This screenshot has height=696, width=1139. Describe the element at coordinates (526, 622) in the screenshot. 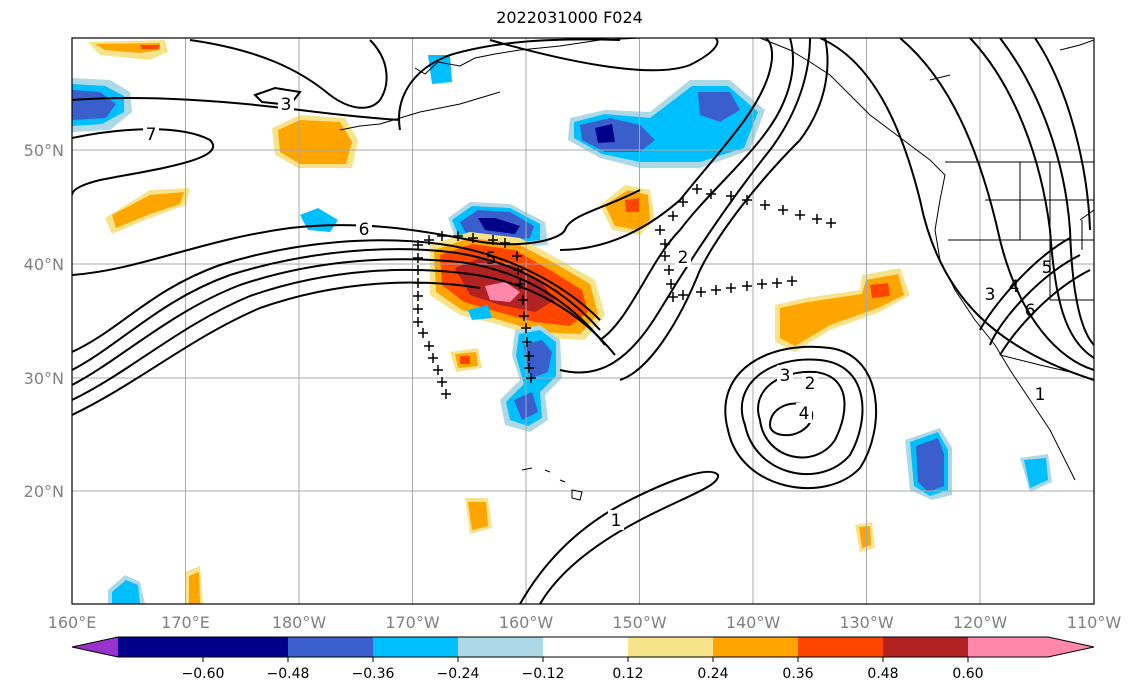

I see `x-tick-label: 160°W` at that location.